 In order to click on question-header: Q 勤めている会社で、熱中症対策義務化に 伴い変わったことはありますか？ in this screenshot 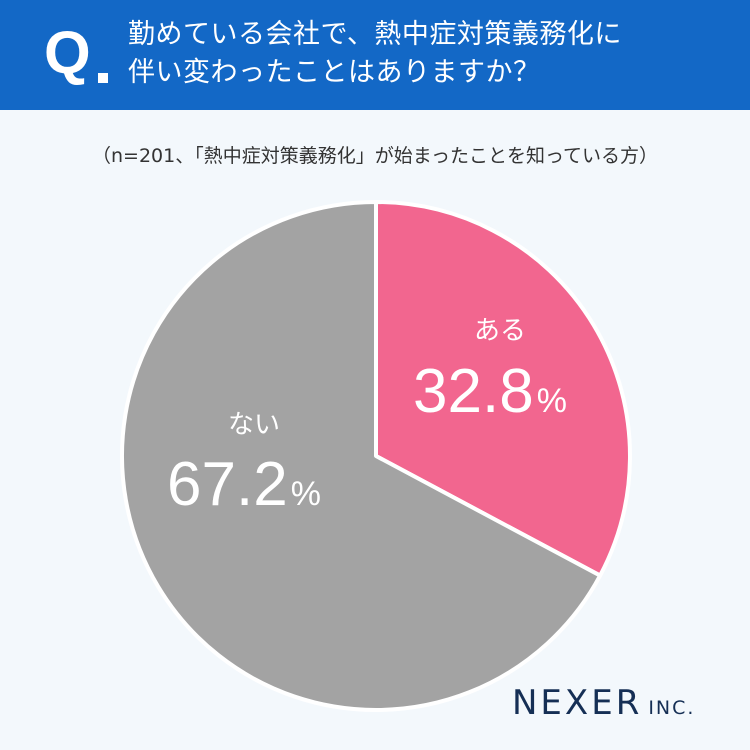, I will do `click(375, 55)`.